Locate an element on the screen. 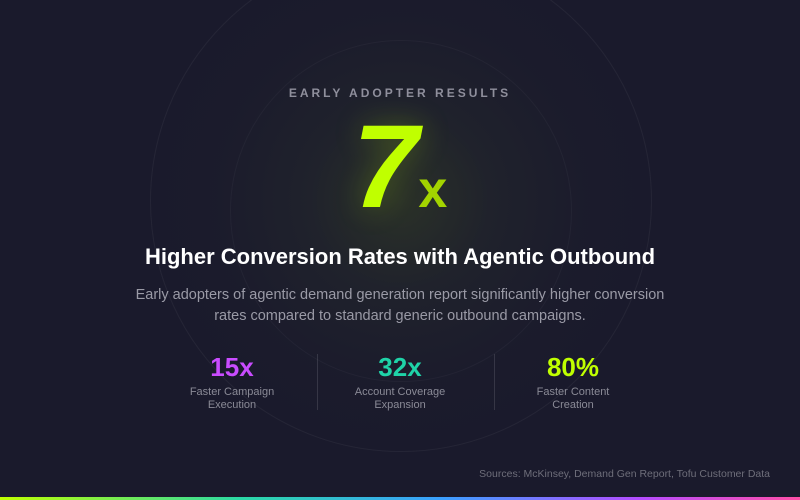 The height and width of the screenshot is (500, 800). gradient-accent-bar is located at coordinates (400, 498).